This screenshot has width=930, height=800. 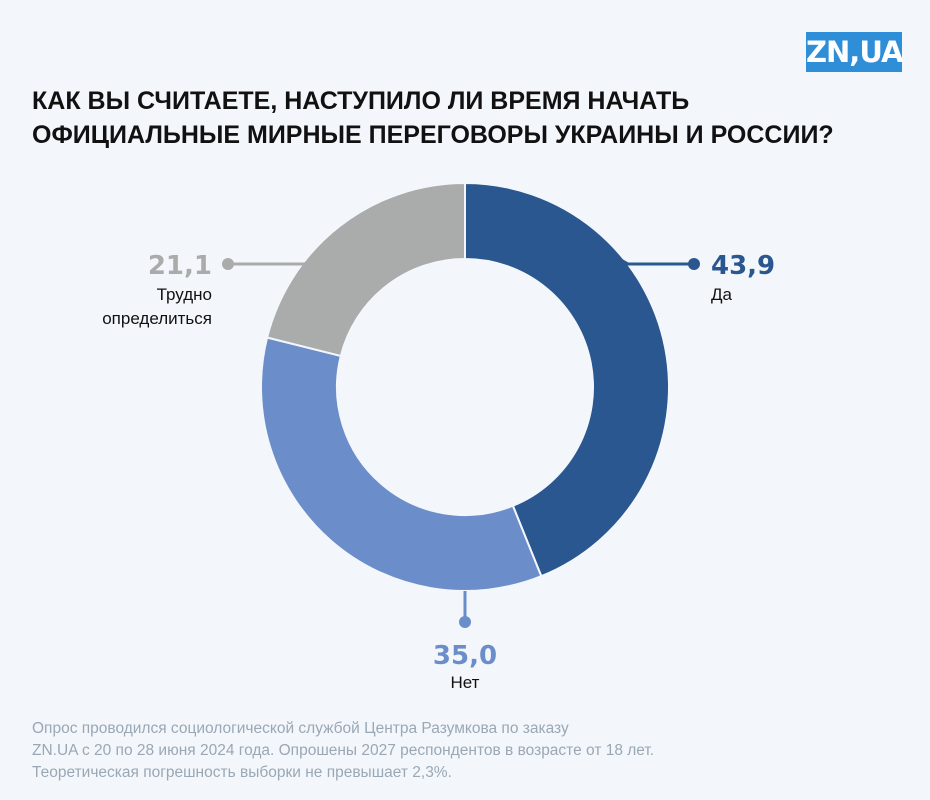 I want to click on category-label-0-0: Да, so click(x=722, y=294).